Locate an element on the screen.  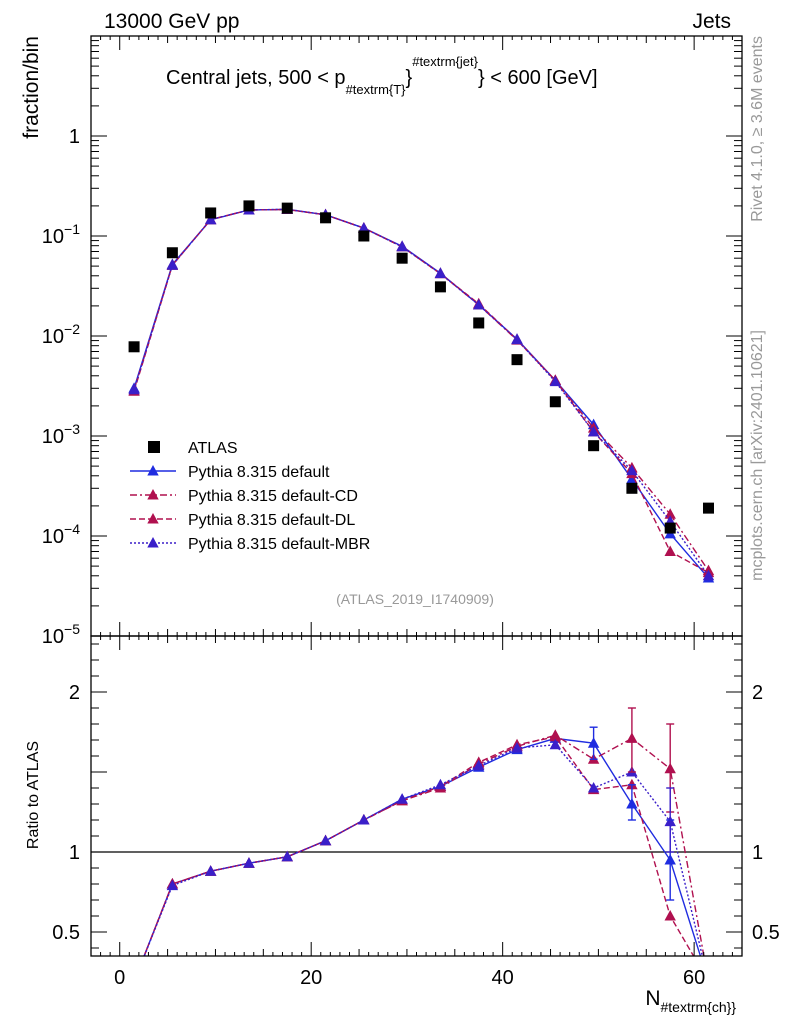
legend-label: Pythia 8.315 default-MBR is located at coordinates (279, 544).